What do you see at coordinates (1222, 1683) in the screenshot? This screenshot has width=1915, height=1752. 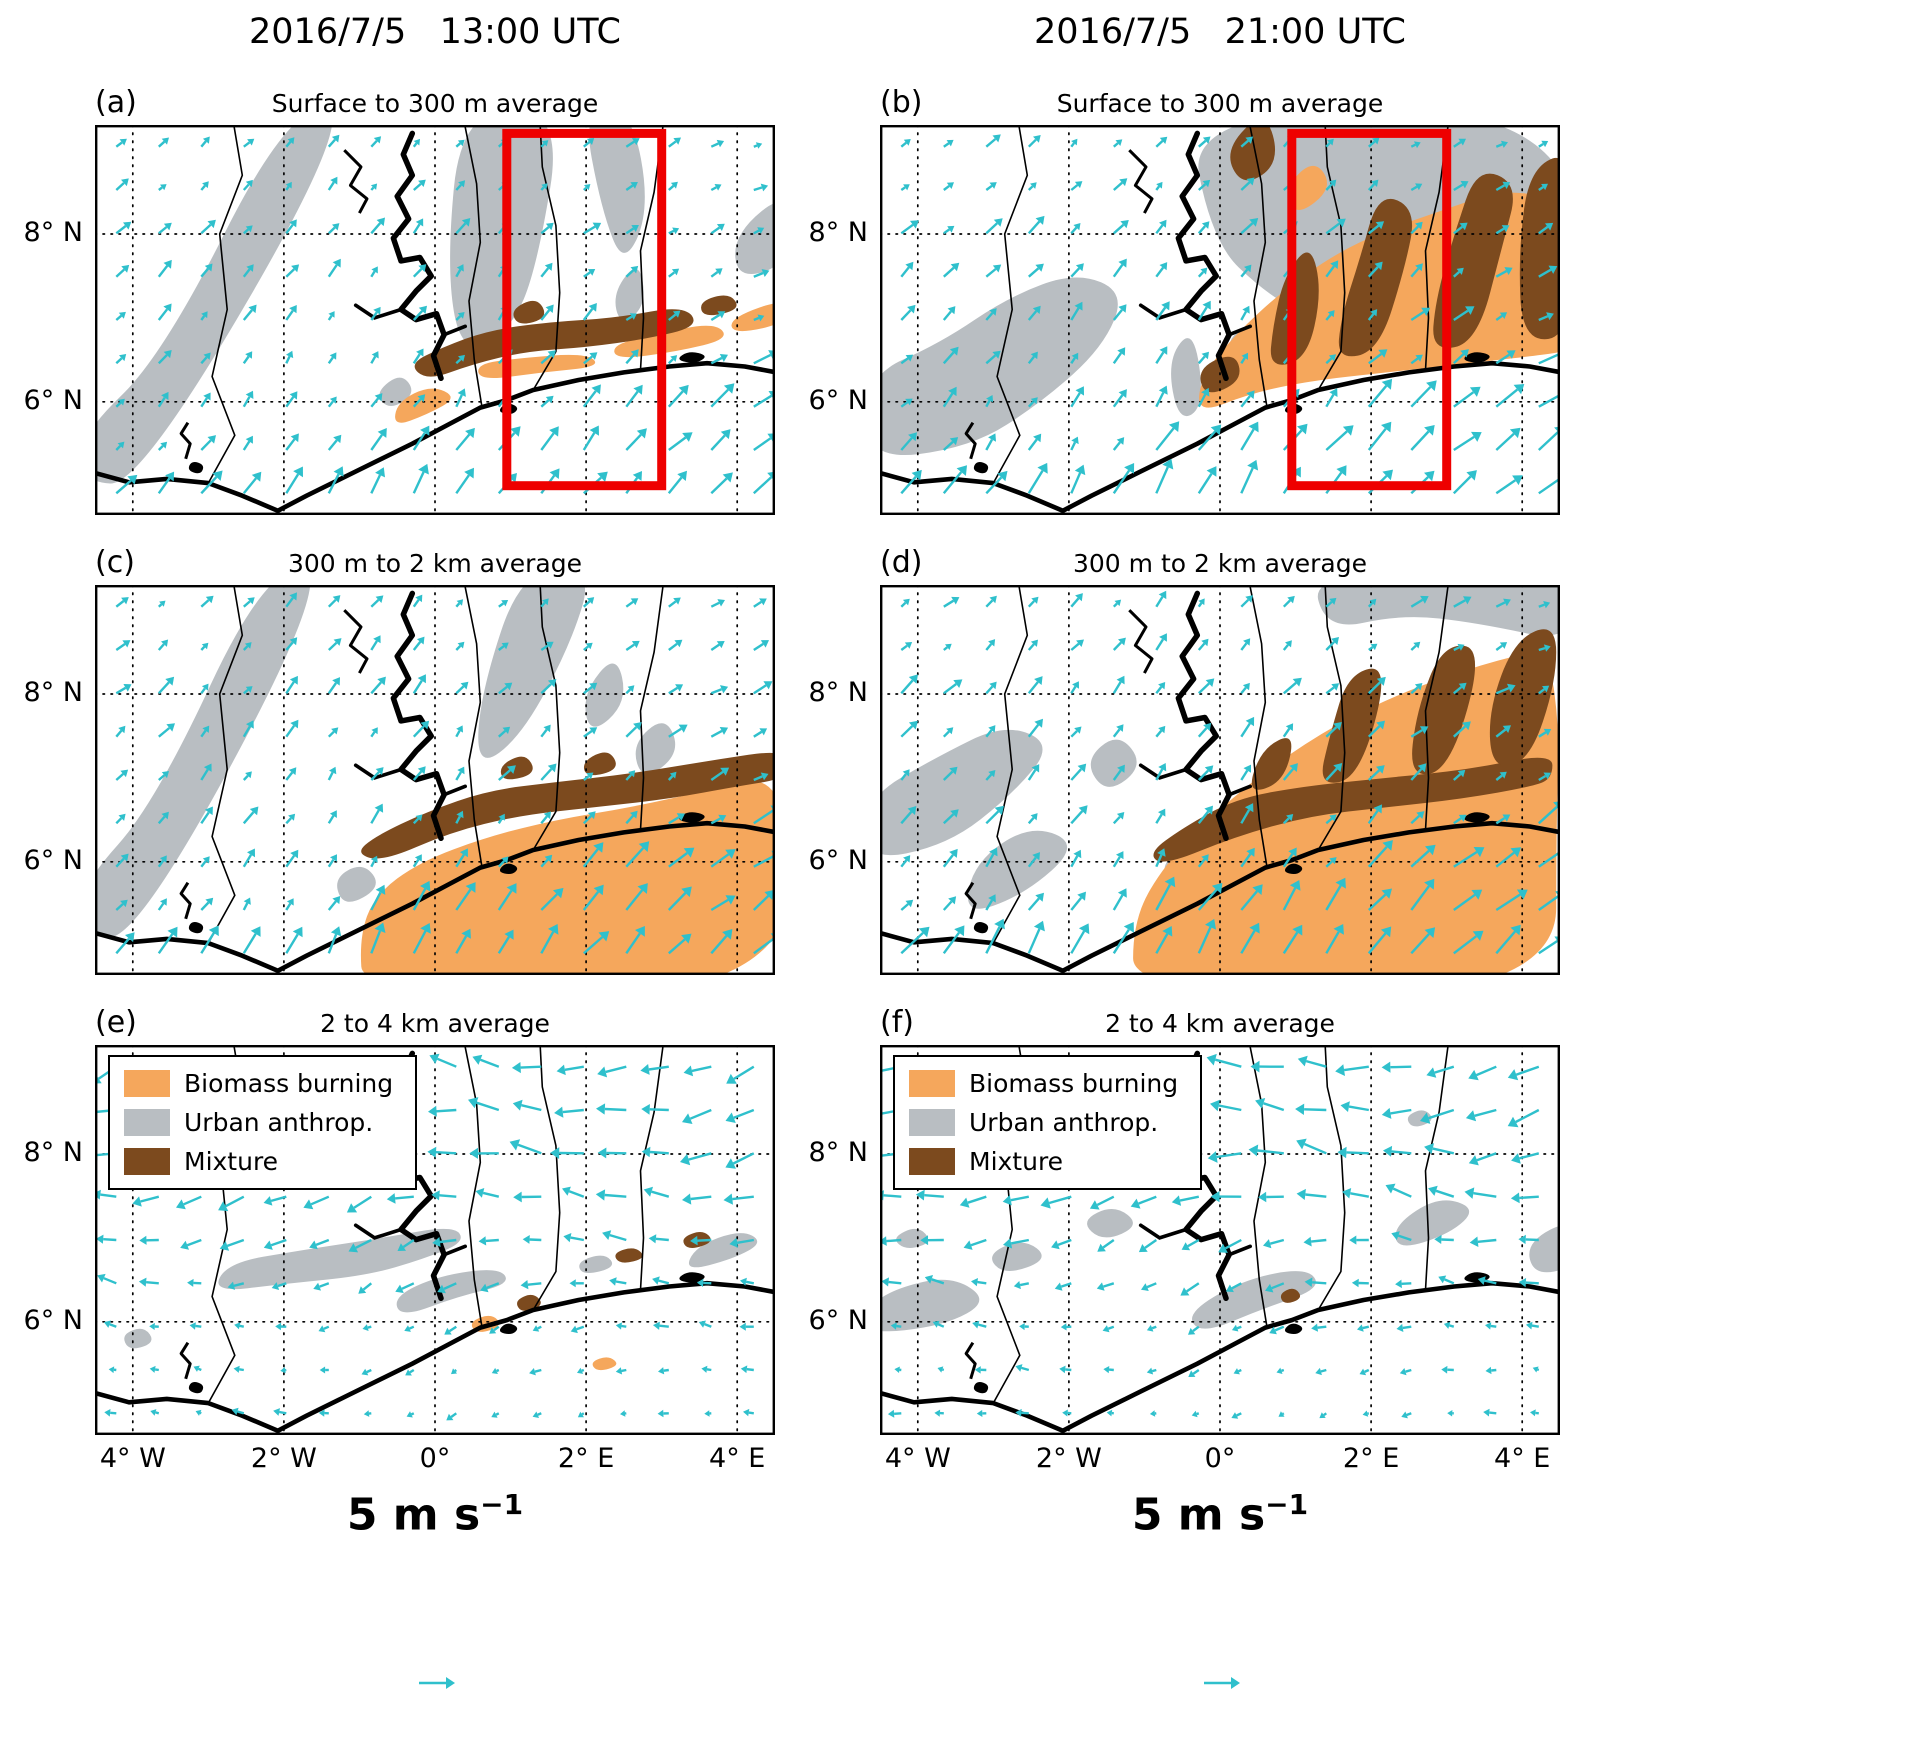 I see `wind-reference-arrow-right` at bounding box center [1222, 1683].